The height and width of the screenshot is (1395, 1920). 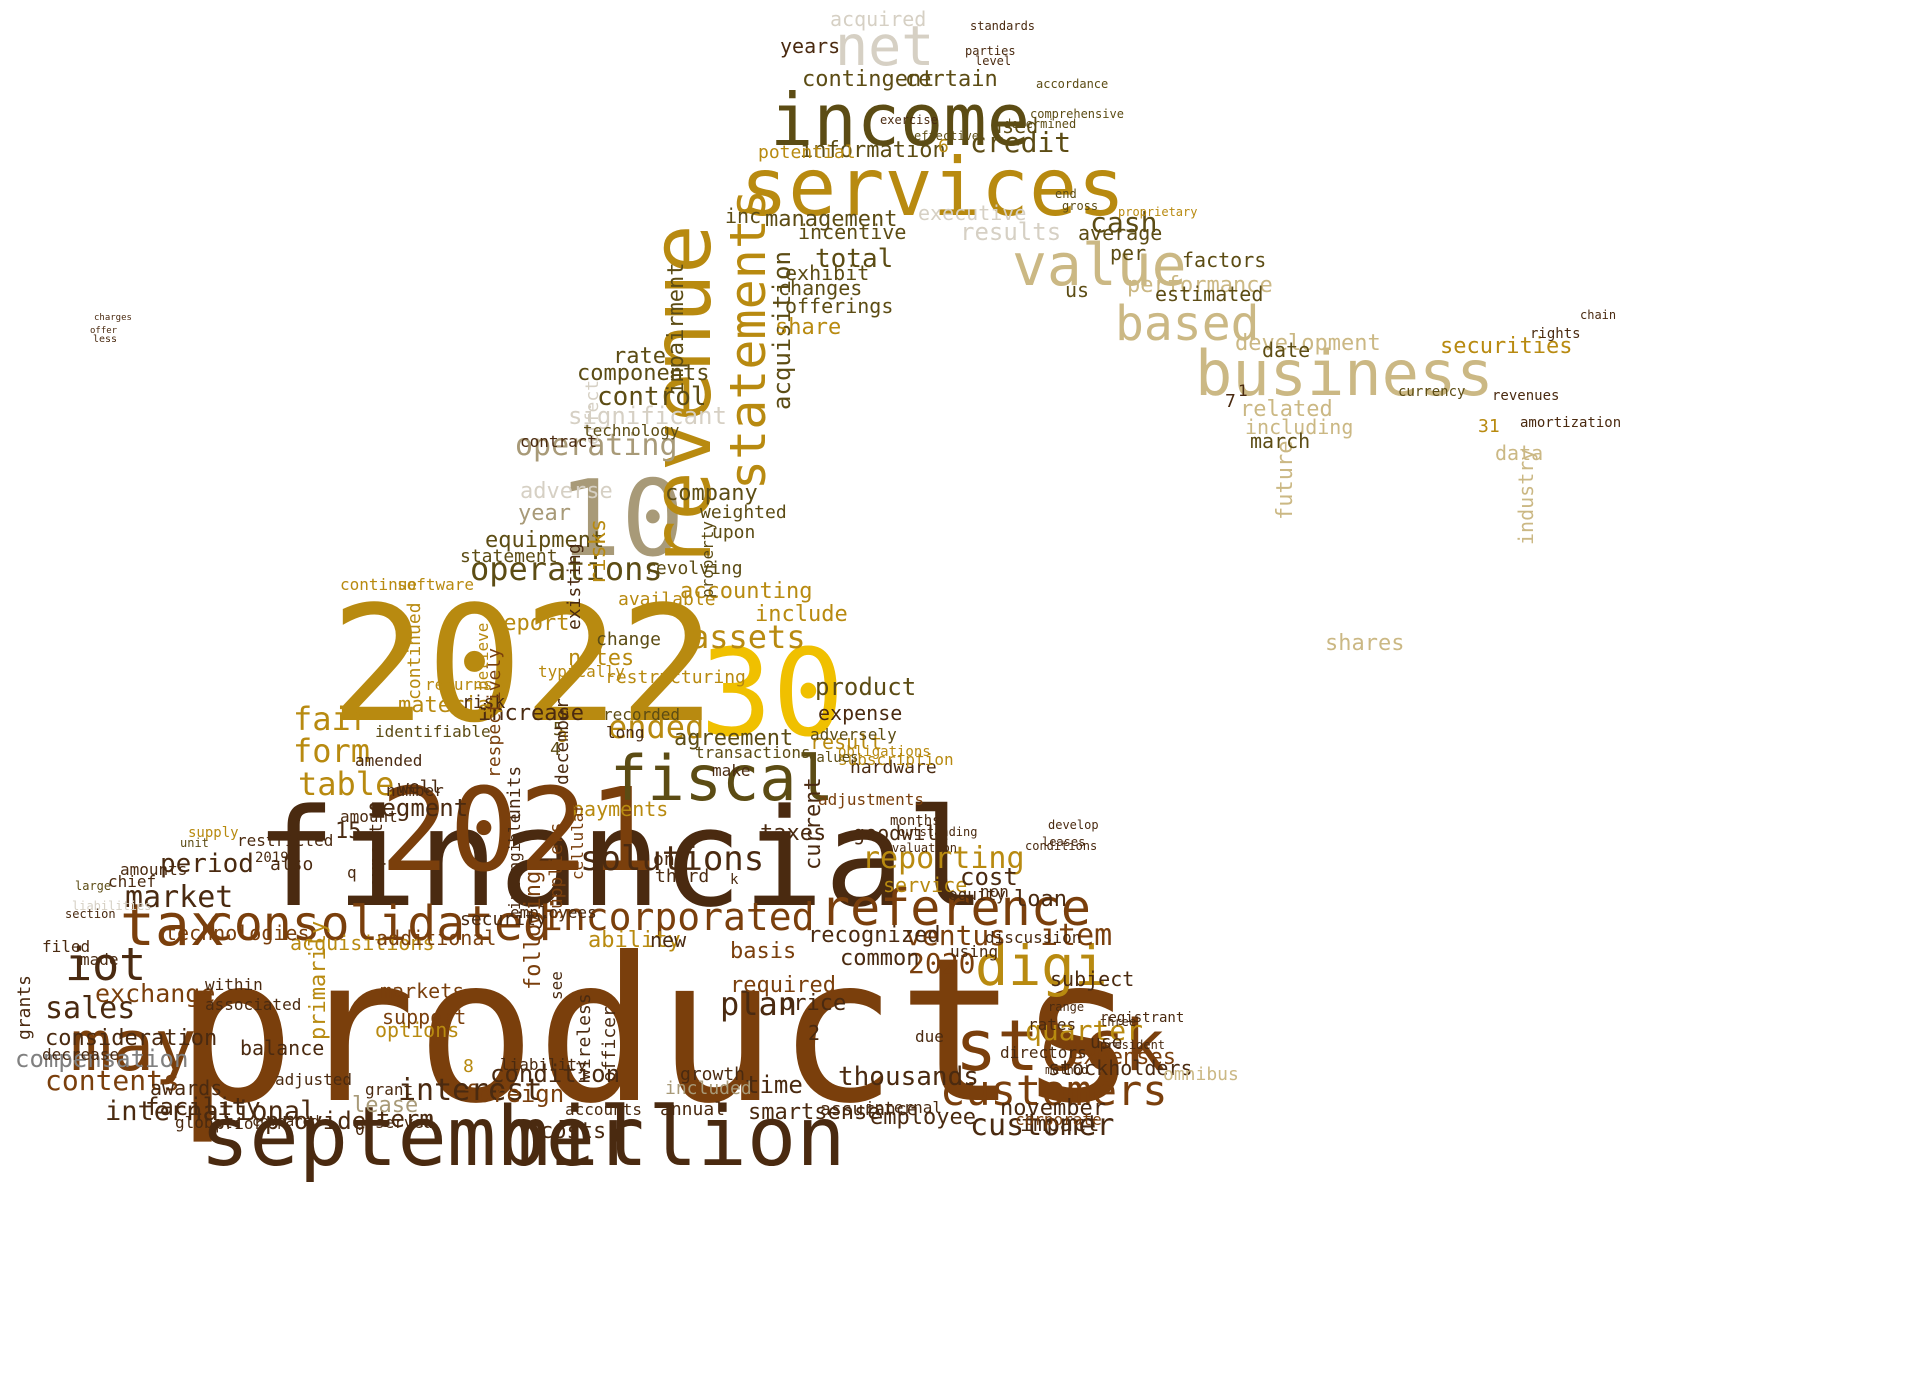 I want to click on cloud-word-intangible: intangible, so click(x=514, y=862).